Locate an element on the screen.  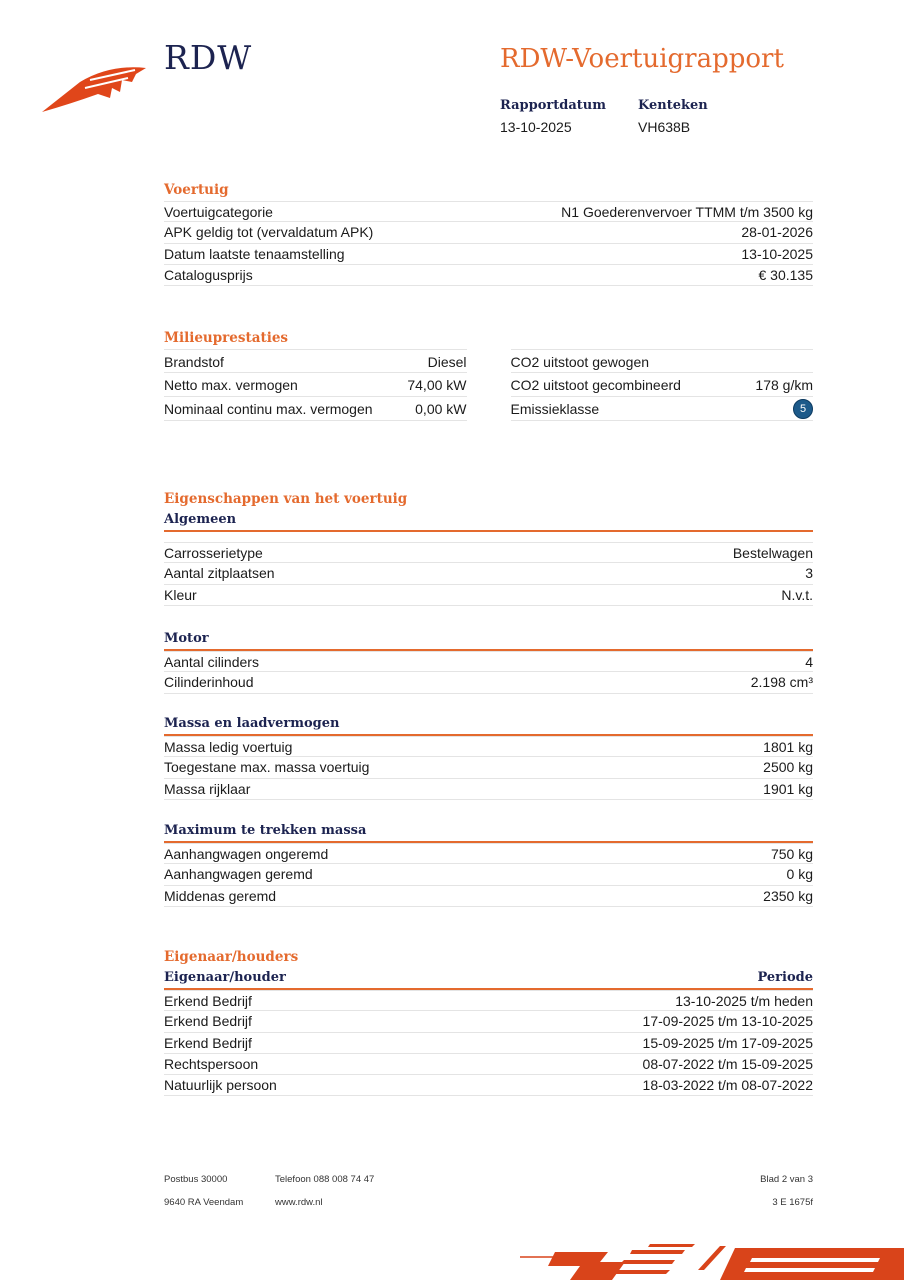
section-title: Eigenaar/houders is located at coordinates (231, 957).